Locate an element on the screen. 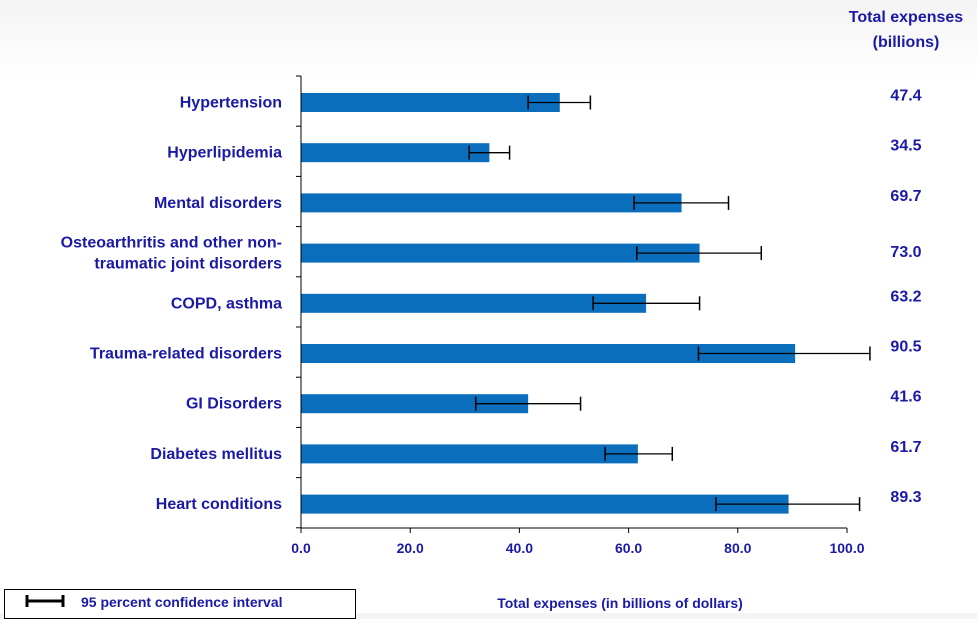  value-label: 34.5 is located at coordinates (905, 146).